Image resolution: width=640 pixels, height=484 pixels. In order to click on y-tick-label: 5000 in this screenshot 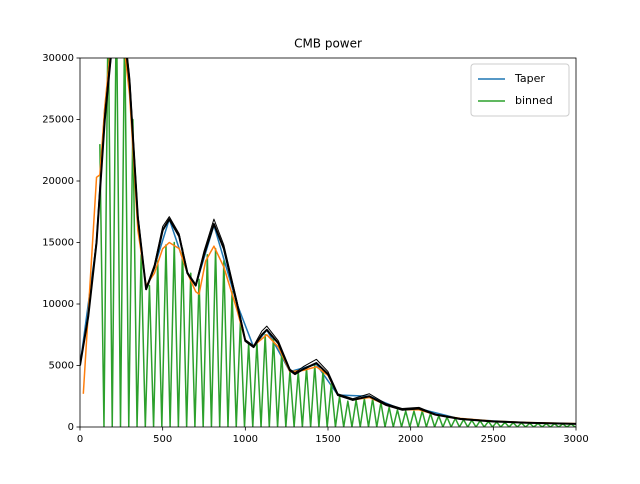, I will do `click(61, 366)`.